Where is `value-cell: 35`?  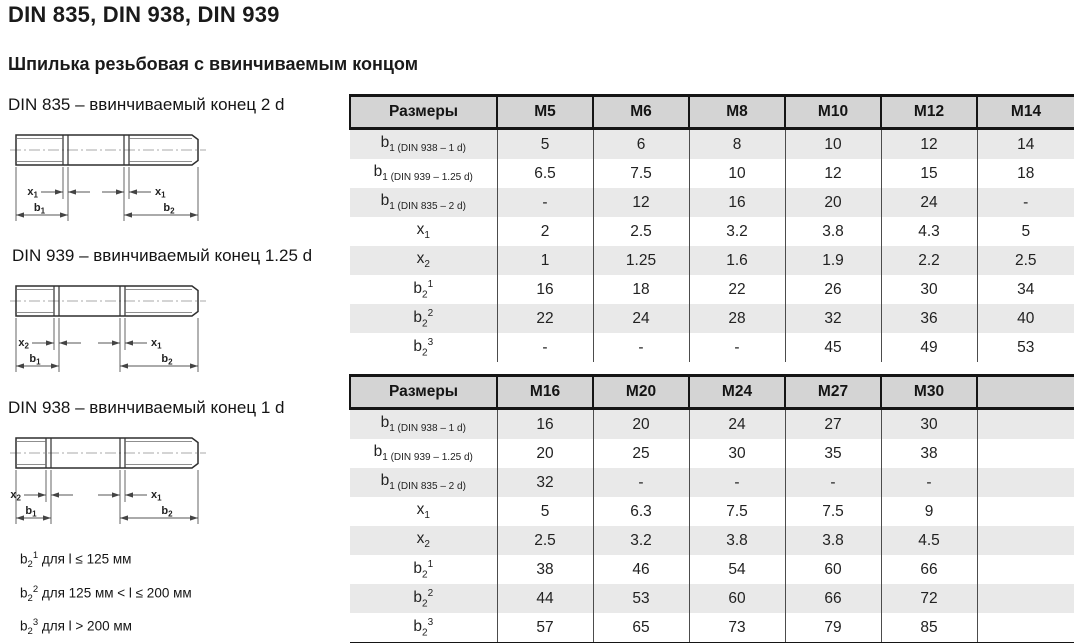 value-cell: 35 is located at coordinates (832, 453).